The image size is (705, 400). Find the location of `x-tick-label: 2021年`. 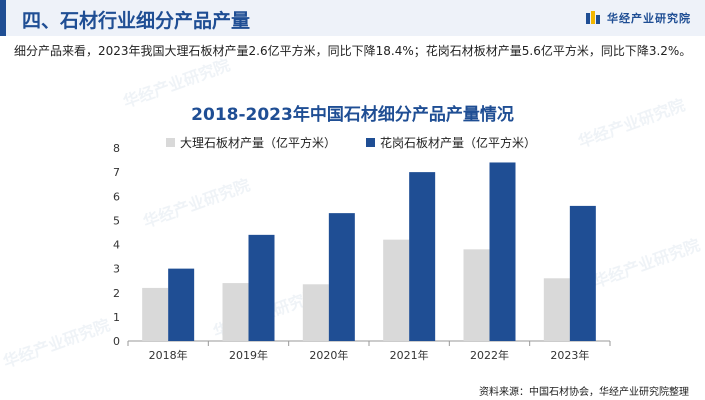

x-tick-label: 2021年 is located at coordinates (409, 355).